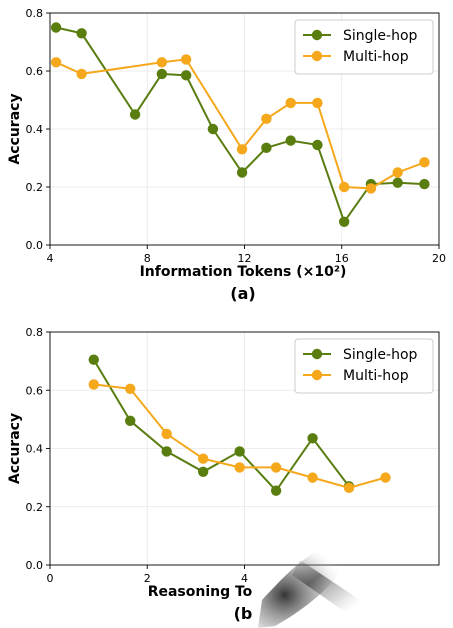 This screenshot has width=453, height=628. Describe the element at coordinates (243, 272) in the screenshot. I see `x-axis-label: Information Tokens (×10²)` at that location.